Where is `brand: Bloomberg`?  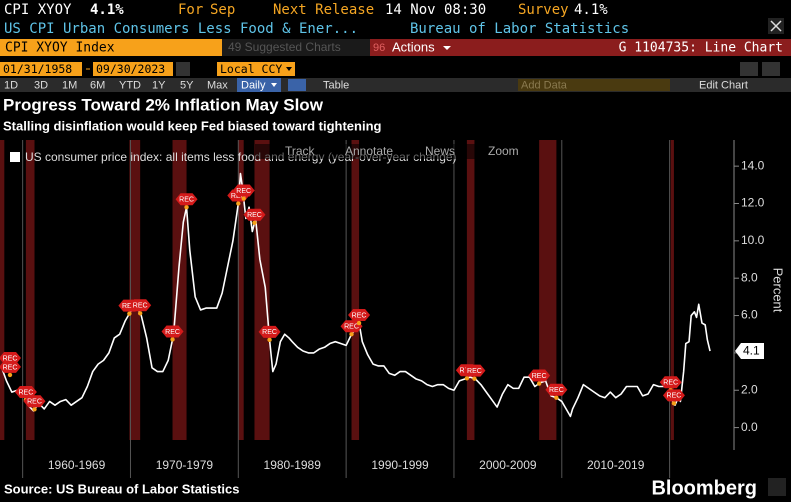
brand: Bloomberg is located at coordinates (704, 488).